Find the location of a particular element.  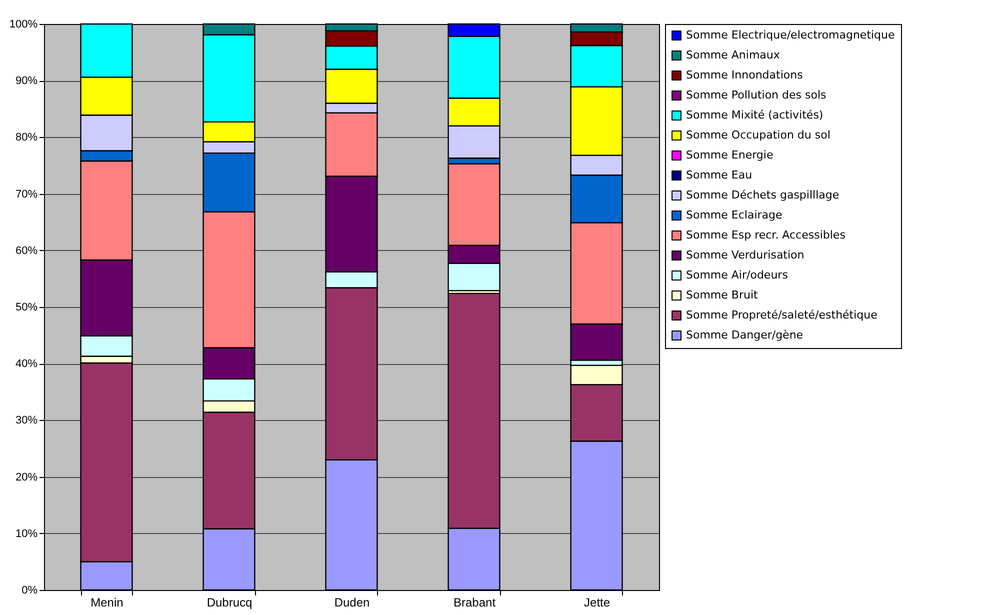

y-tick-label: 40% is located at coordinates (26, 364).